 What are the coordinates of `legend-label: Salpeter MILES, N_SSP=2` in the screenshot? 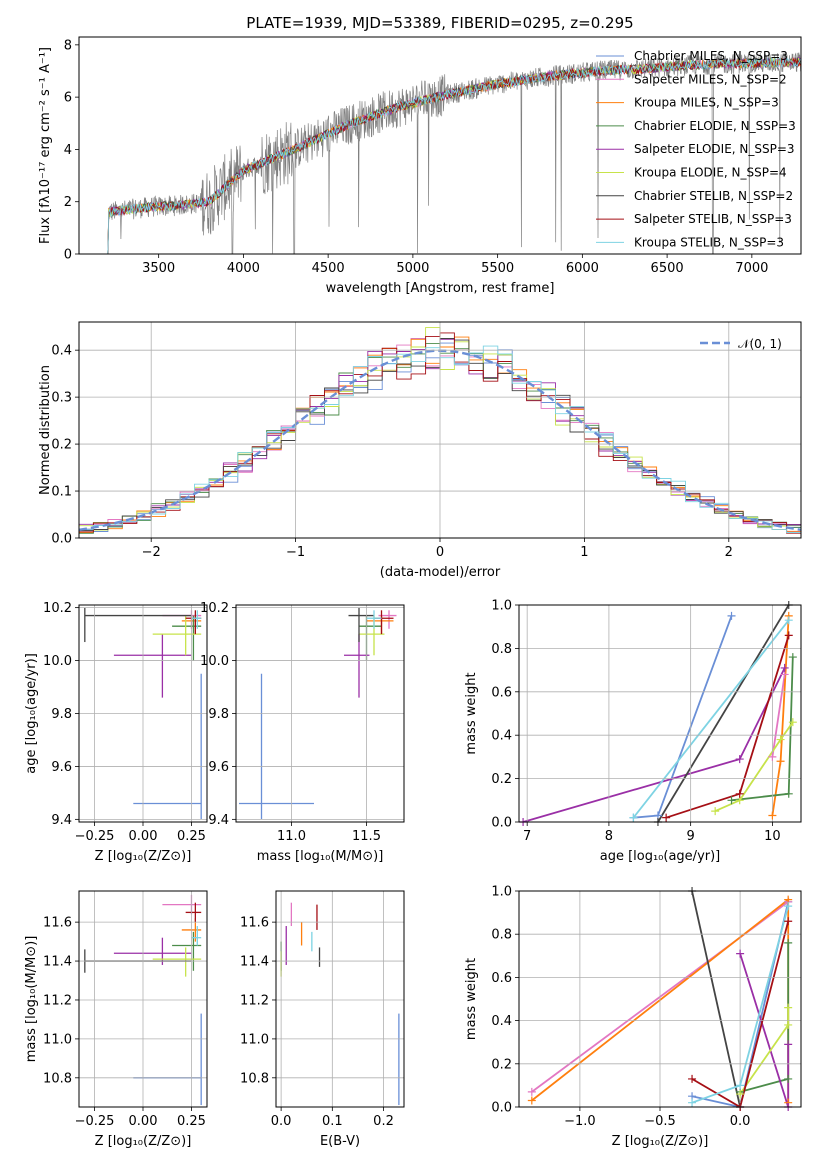 It's located at (710, 79).